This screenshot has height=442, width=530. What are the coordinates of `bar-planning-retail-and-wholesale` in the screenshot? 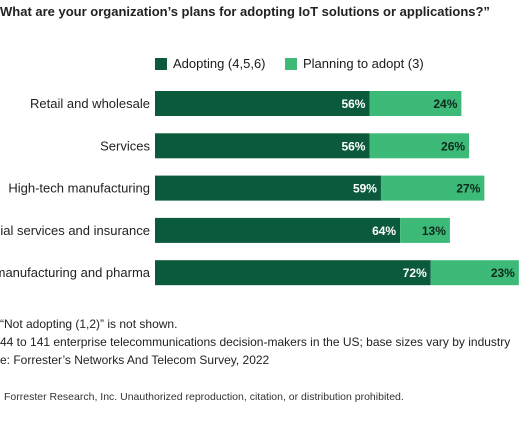 It's located at (415, 103).